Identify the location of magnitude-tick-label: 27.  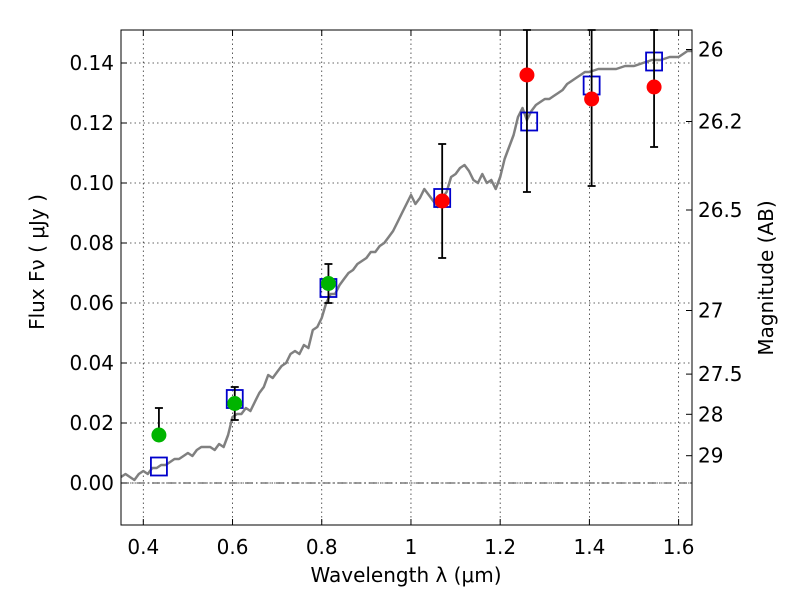
(710, 311).